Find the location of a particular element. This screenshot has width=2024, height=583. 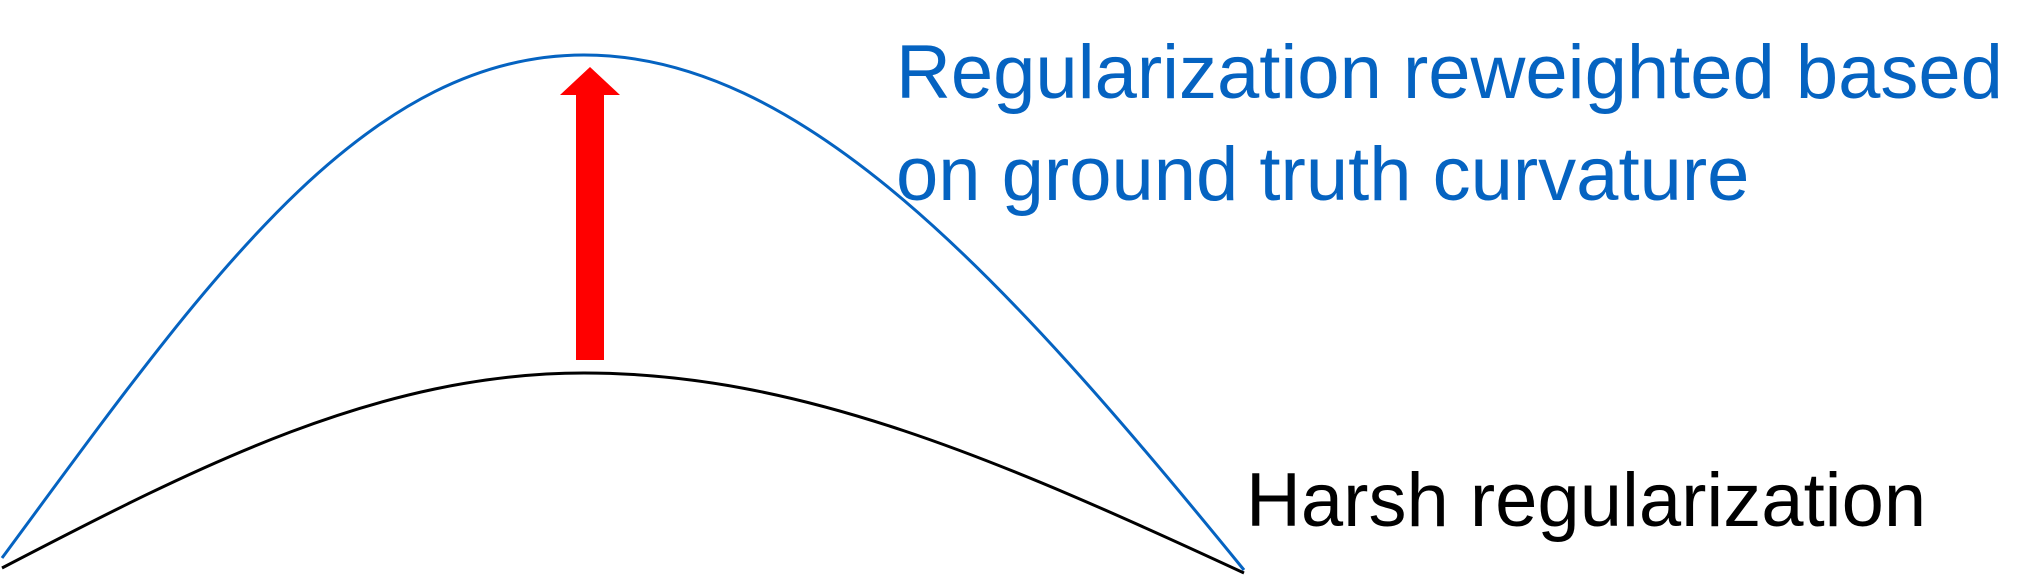

upward-arrow-icon is located at coordinates (590, 213).